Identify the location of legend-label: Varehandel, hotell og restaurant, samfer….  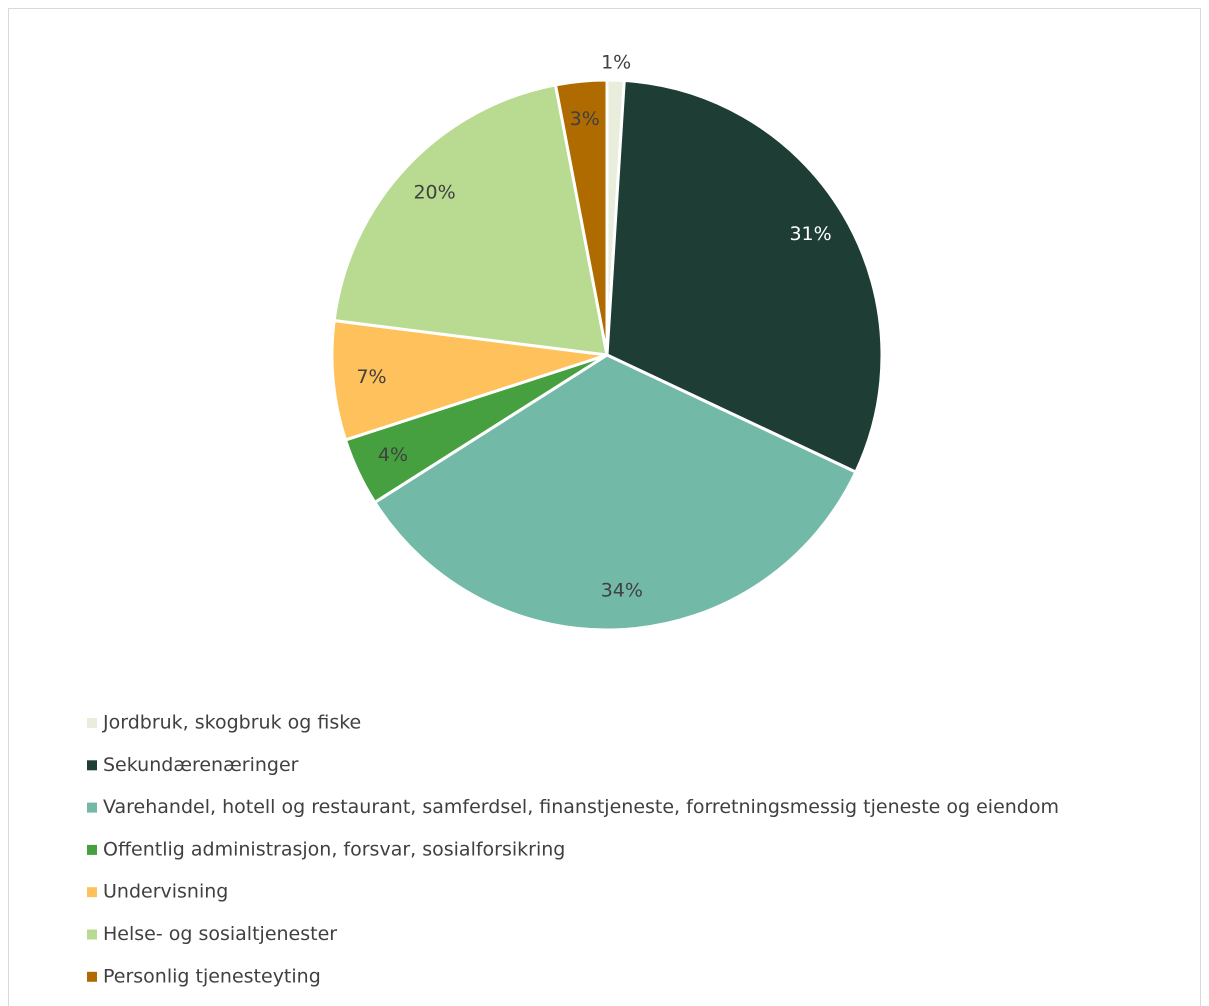
(581, 807).